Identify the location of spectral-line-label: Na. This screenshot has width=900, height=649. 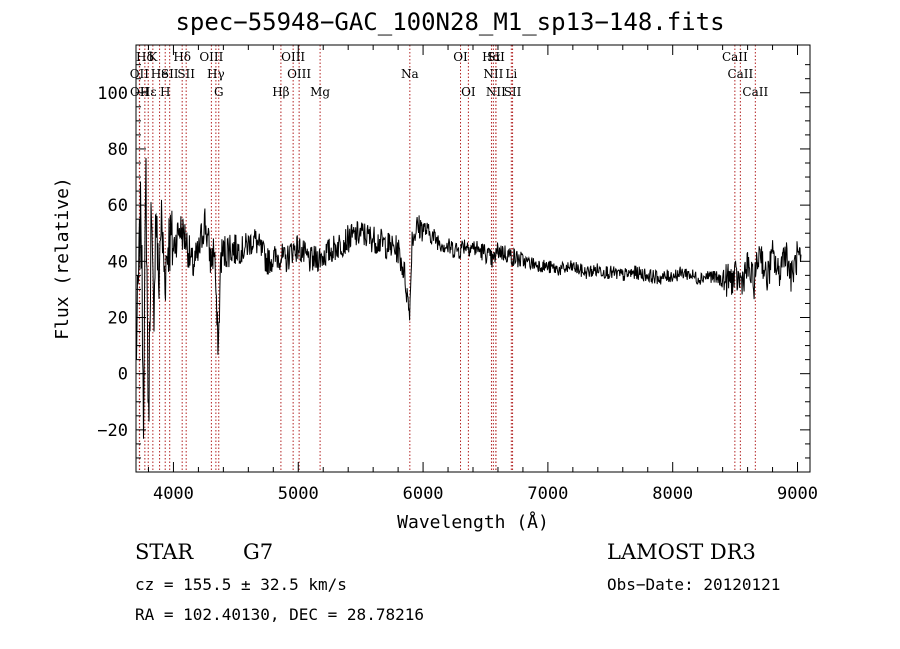
(410, 74).